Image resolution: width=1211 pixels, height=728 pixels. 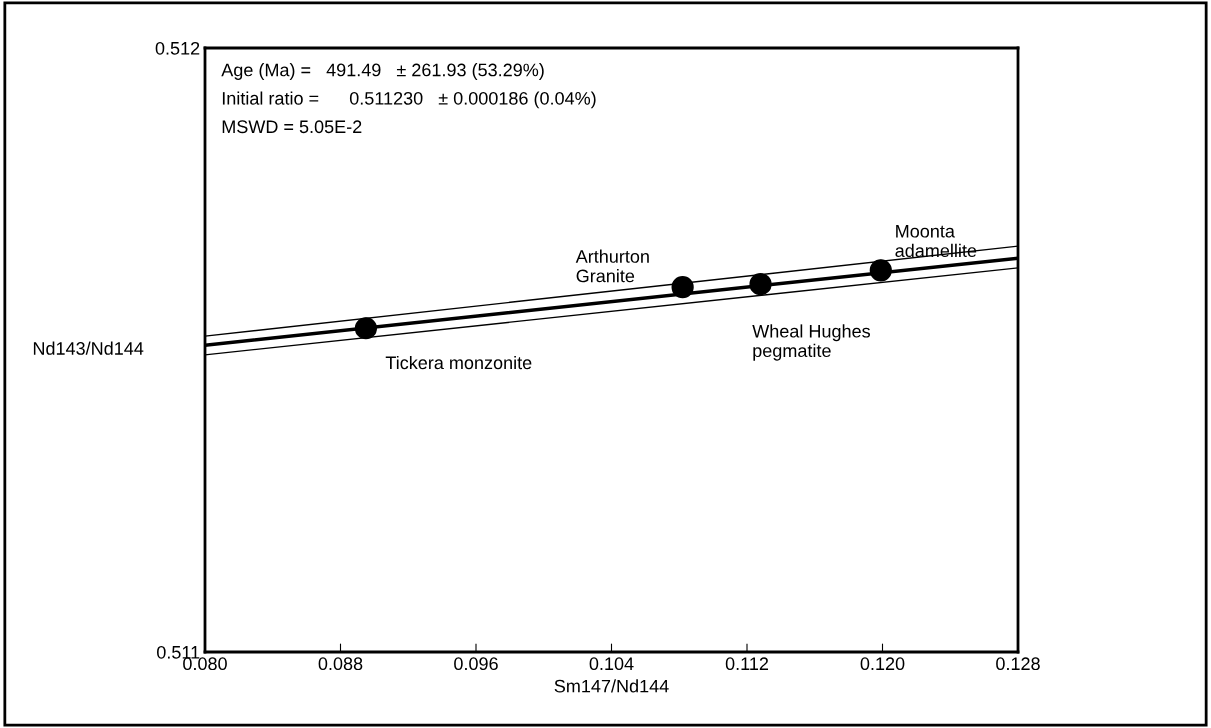 I want to click on annotation: Wheal Hughes pegmatite, so click(x=811, y=342).